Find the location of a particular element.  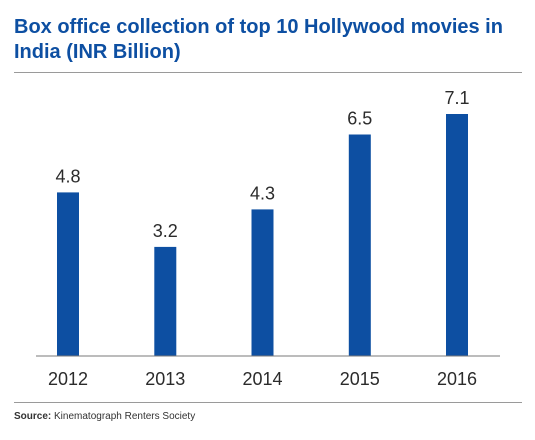

bar-value-label-2014: 4.3 is located at coordinates (262, 193).